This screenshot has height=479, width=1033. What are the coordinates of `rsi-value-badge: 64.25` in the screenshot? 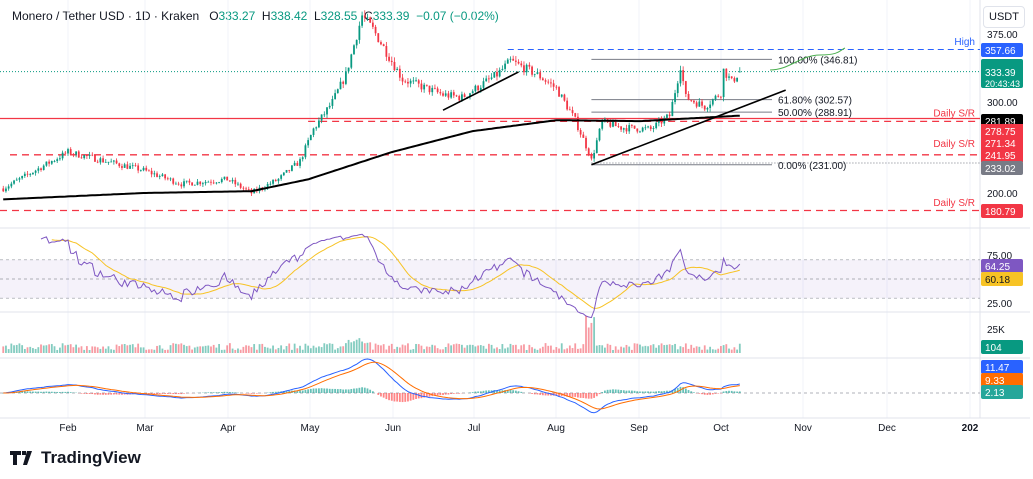 It's located at (997, 267).